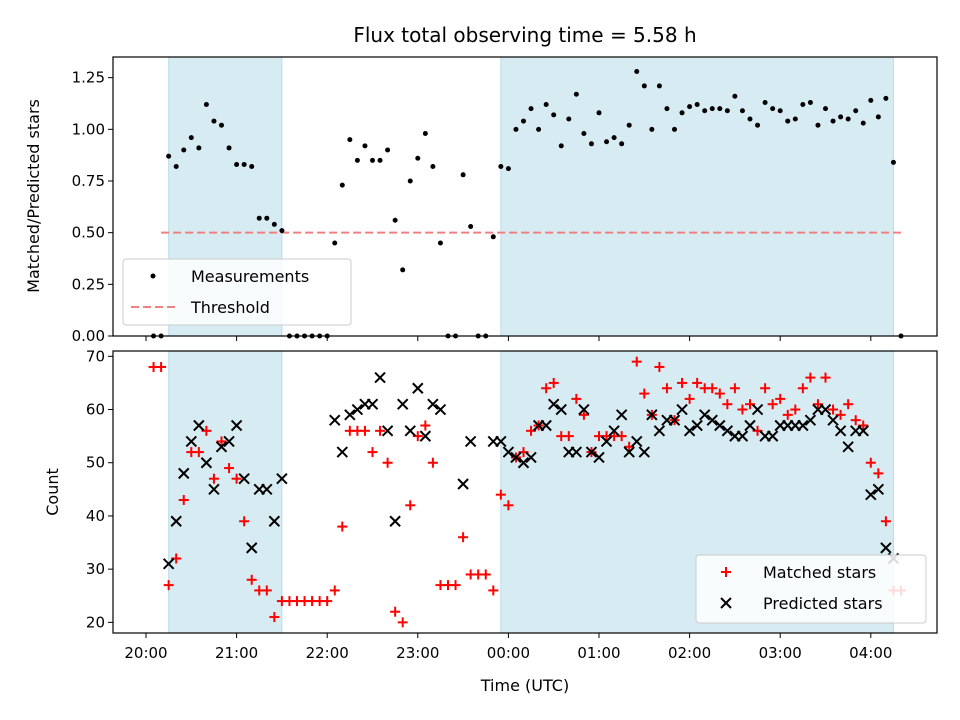  Describe the element at coordinates (508, 653) in the screenshot. I see `x-tick-label: 00:00` at that location.